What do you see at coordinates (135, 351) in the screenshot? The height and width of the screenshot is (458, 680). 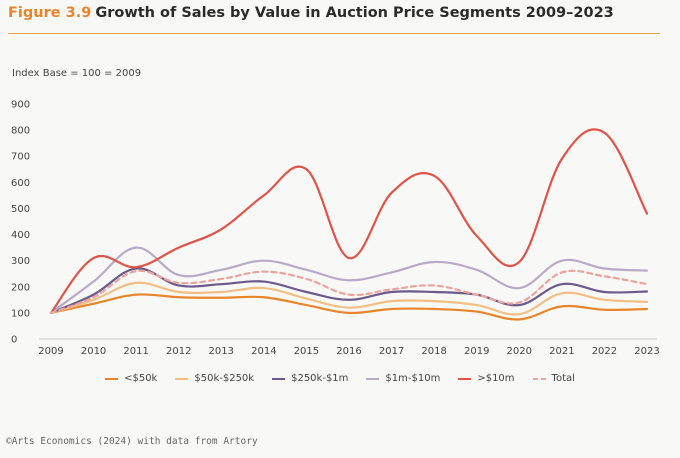 I see `x-tick-label: 2011` at bounding box center [135, 351].